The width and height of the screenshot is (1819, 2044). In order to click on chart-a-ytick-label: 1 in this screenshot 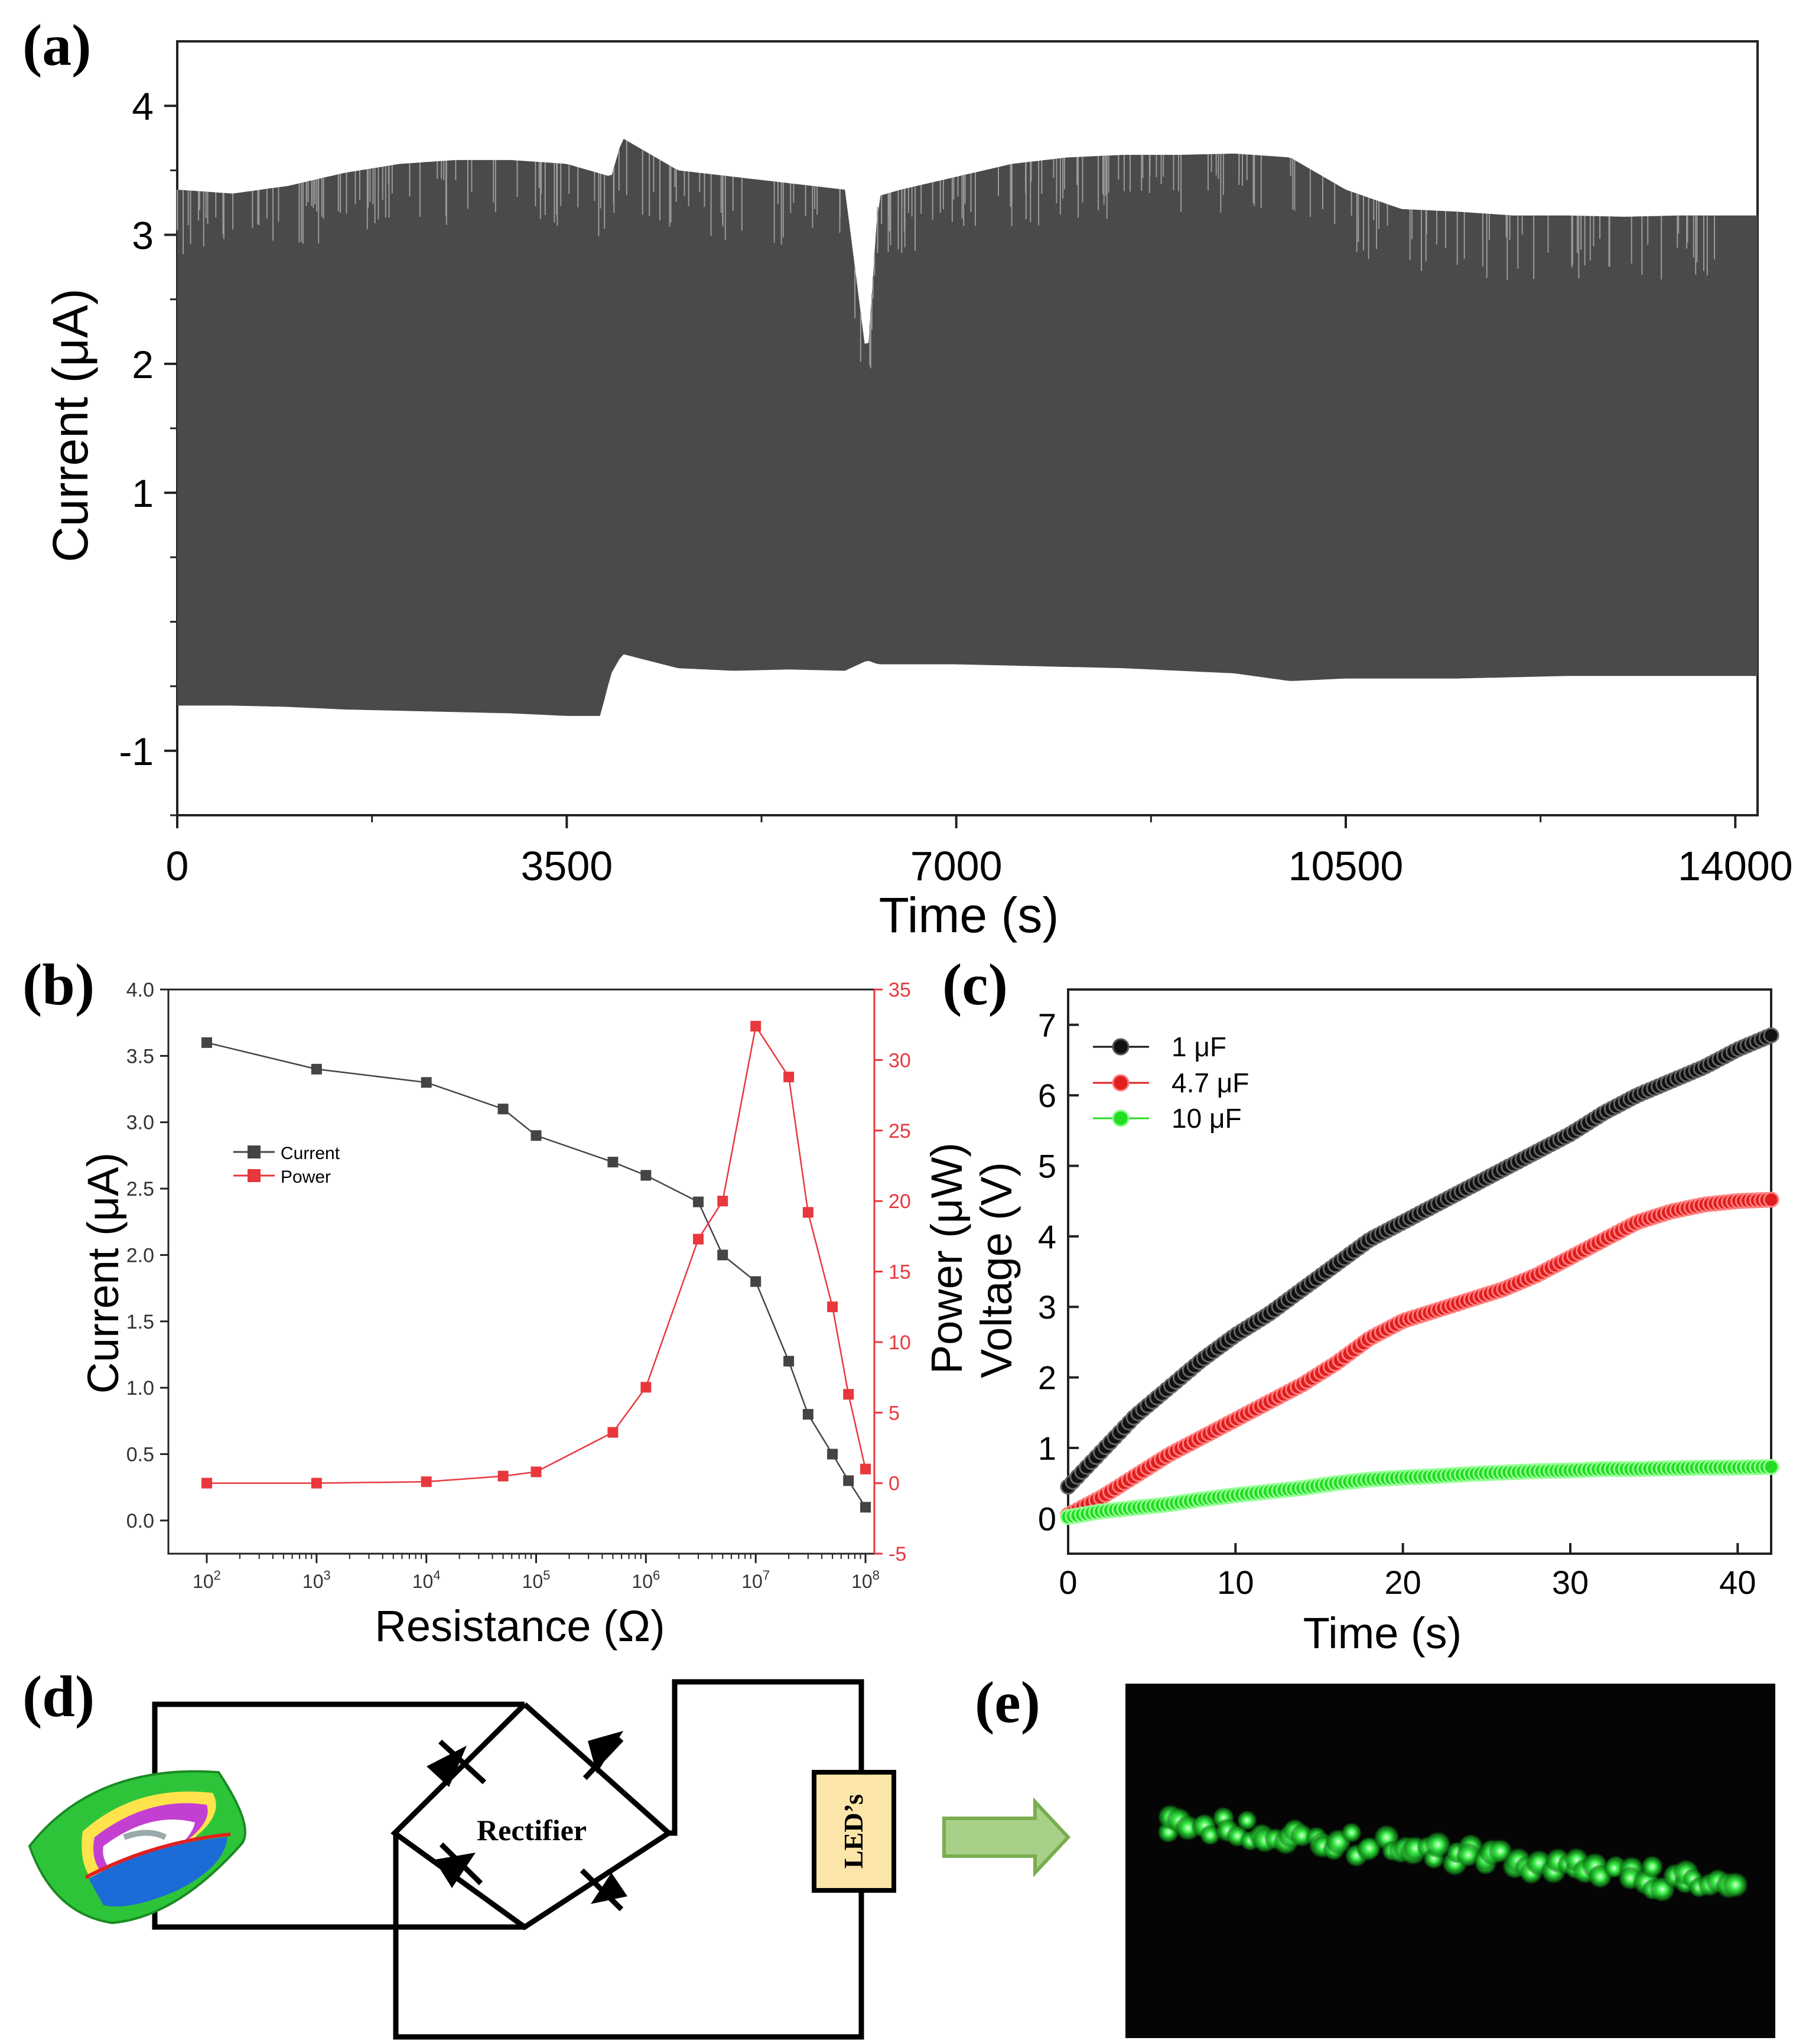, I will do `click(143, 493)`.